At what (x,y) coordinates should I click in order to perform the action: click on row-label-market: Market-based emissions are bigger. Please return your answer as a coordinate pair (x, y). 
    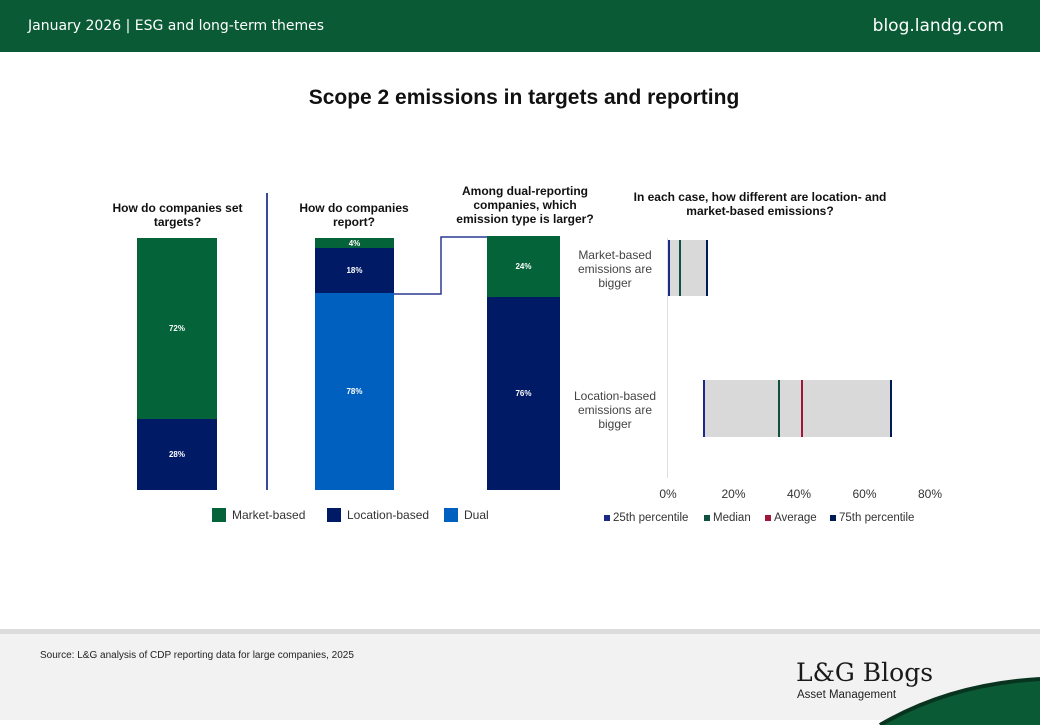
    Looking at the image, I should click on (615, 269).